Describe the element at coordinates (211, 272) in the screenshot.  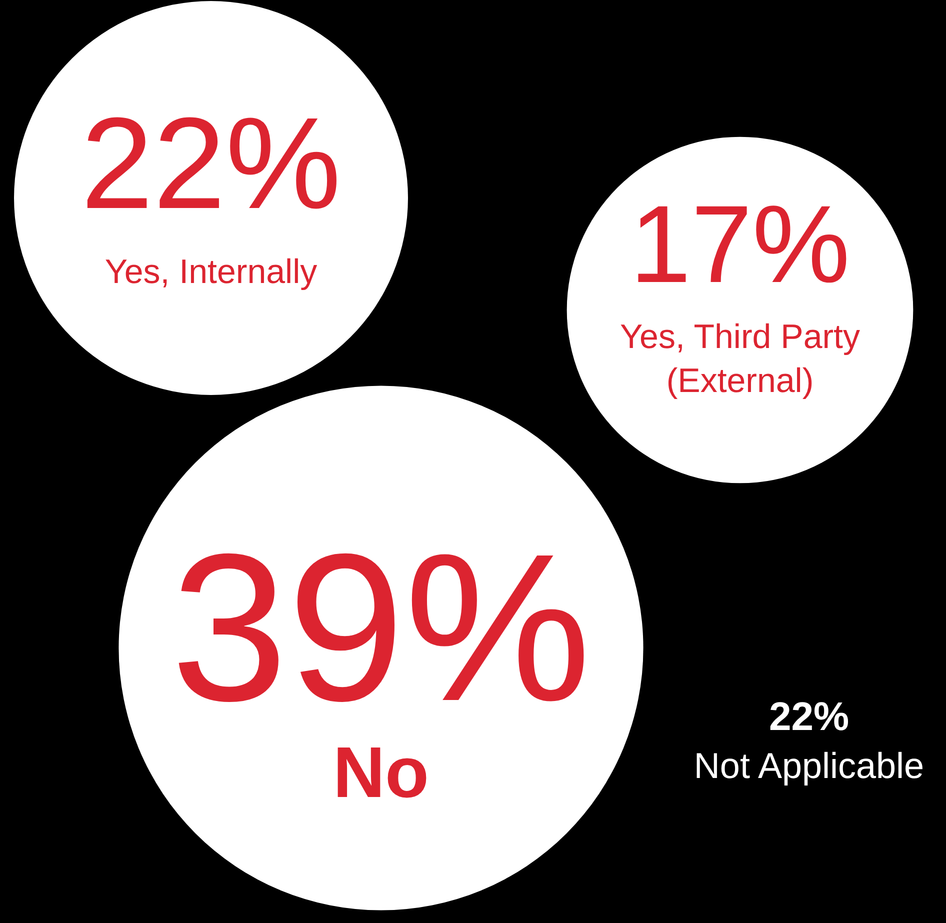
I see `category-label: Yes, Internally` at that location.